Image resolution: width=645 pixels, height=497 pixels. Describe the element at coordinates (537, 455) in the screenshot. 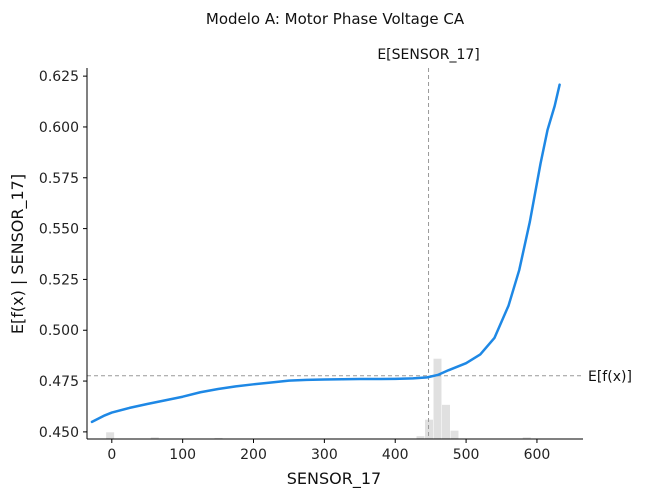

I see `x-tick-label: 600` at that location.